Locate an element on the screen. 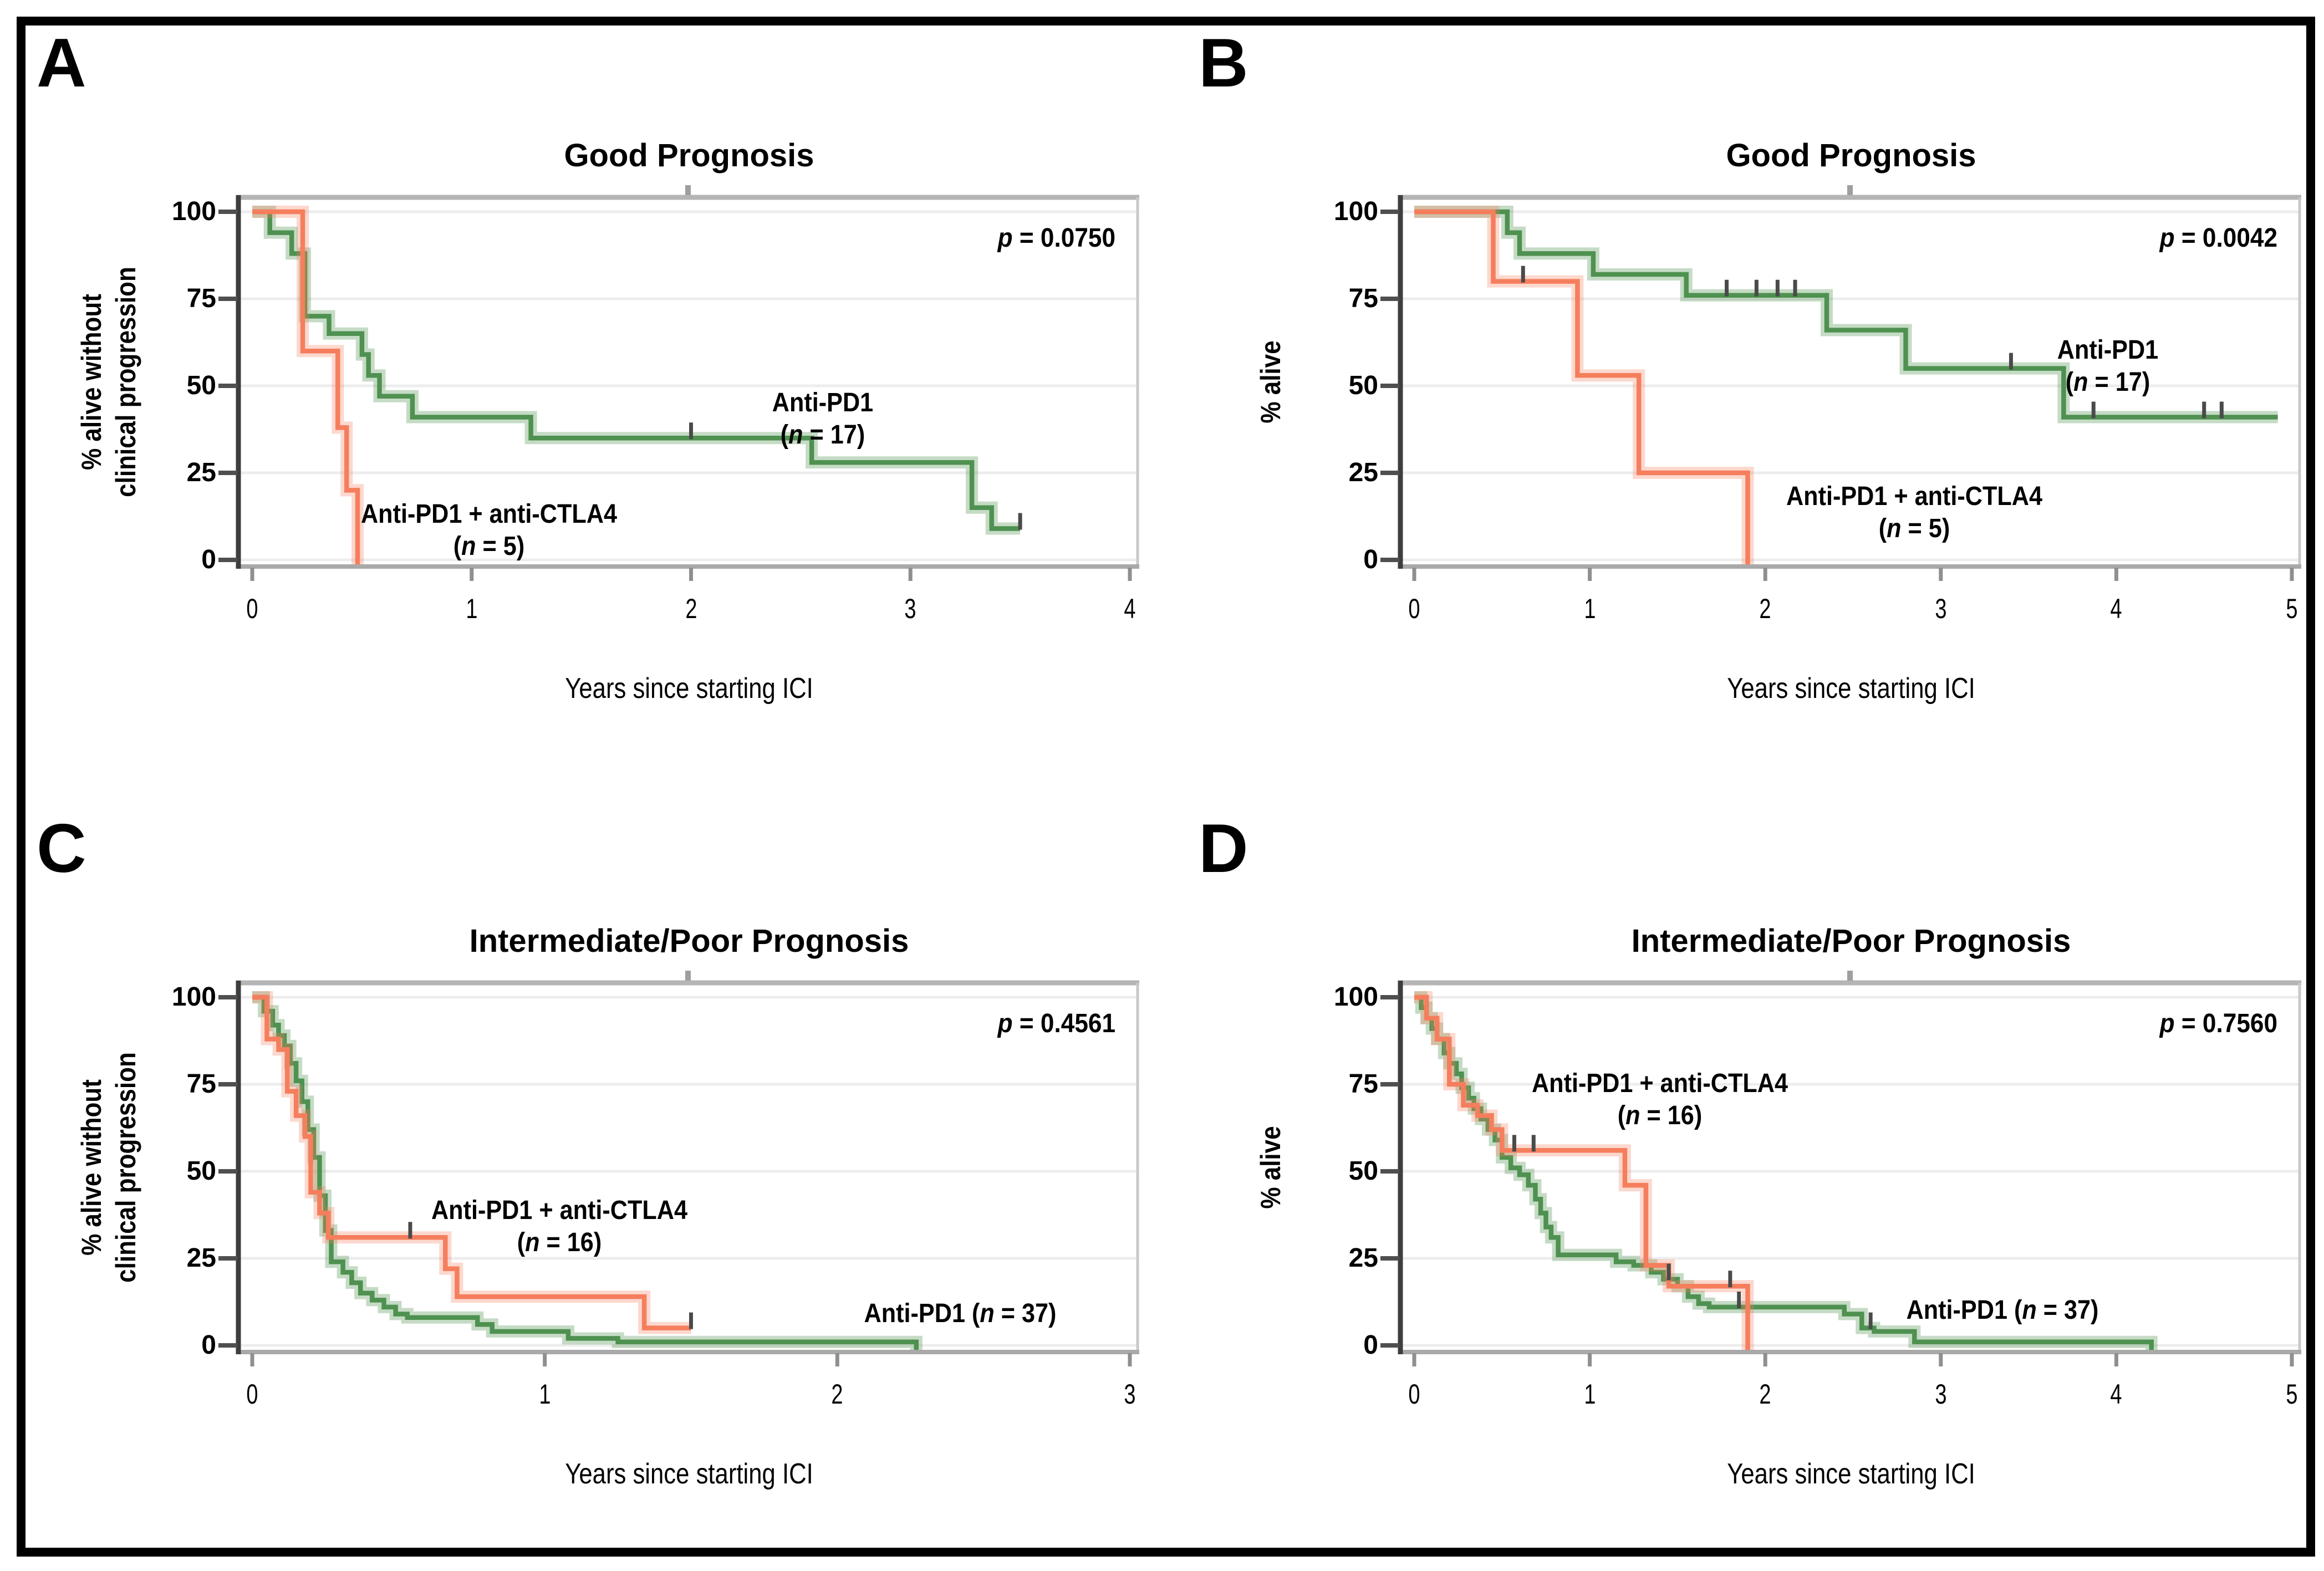 The image size is (2324, 1571). km-plot-B is located at coordinates (1841, 383).